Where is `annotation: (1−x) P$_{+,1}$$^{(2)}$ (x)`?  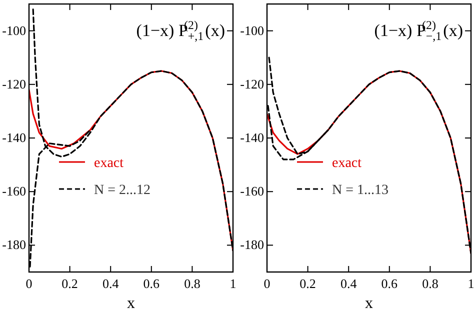
annotation: (1−x) P$_{+,1}$$^{(2)}$ (x) is located at coordinates (180, 30).